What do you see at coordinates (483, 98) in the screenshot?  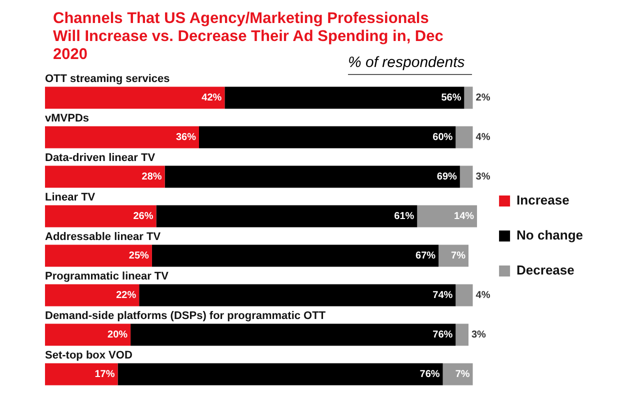 I see `data-label: 2%` at bounding box center [483, 98].